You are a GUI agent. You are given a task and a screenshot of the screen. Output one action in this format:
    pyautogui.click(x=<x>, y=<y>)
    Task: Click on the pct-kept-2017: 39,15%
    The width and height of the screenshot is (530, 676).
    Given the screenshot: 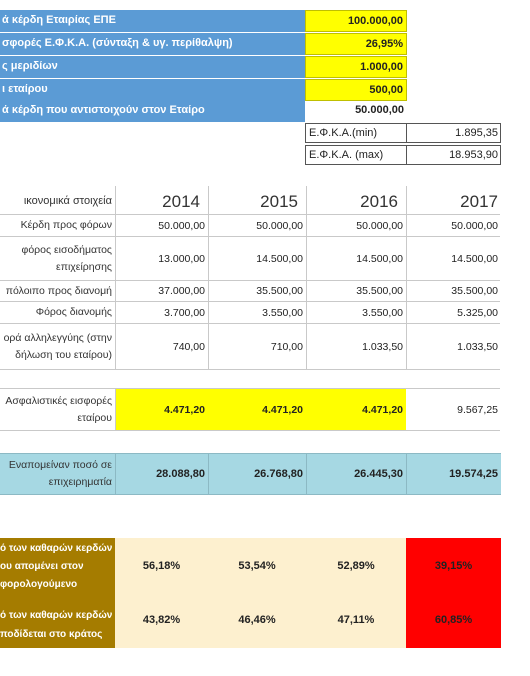 What is the action you would take?
    pyautogui.click(x=453, y=566)
    